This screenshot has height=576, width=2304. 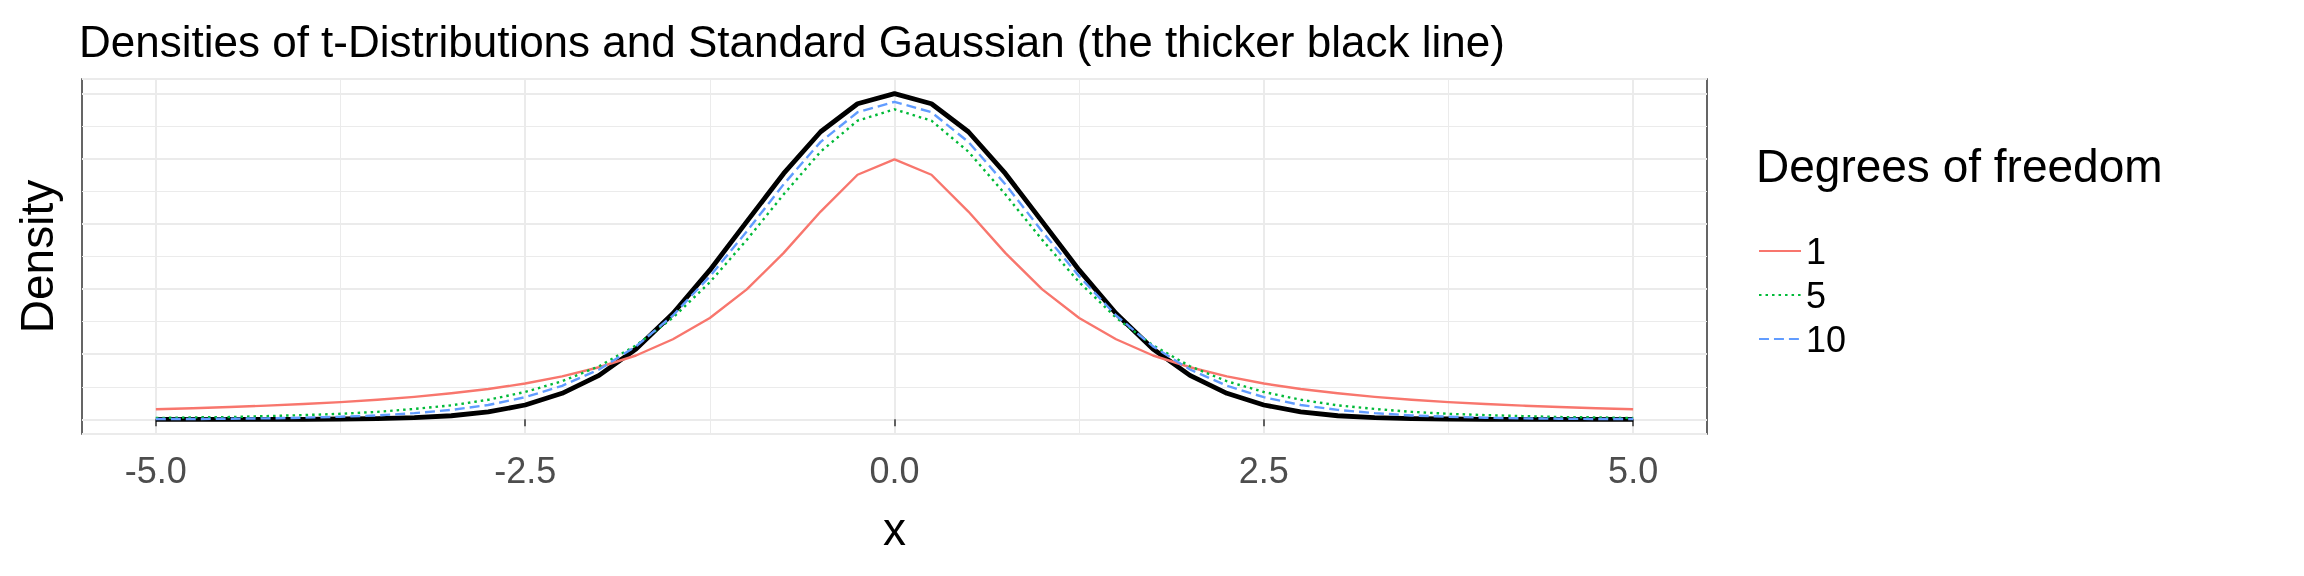 I want to click on x-tick-label: -5.0, so click(x=155, y=470).